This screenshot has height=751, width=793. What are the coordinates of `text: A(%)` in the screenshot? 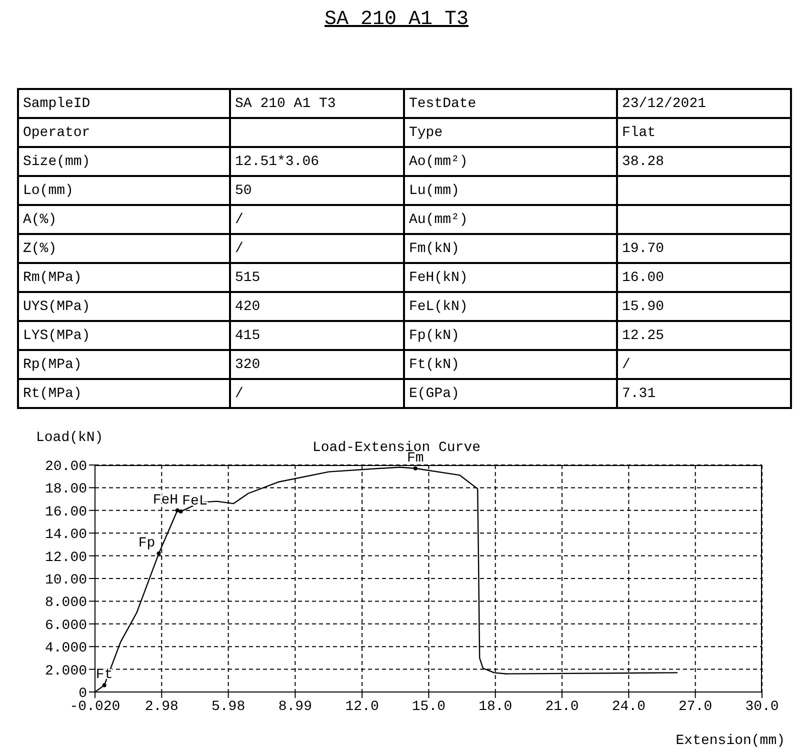 It's located at (124, 219).